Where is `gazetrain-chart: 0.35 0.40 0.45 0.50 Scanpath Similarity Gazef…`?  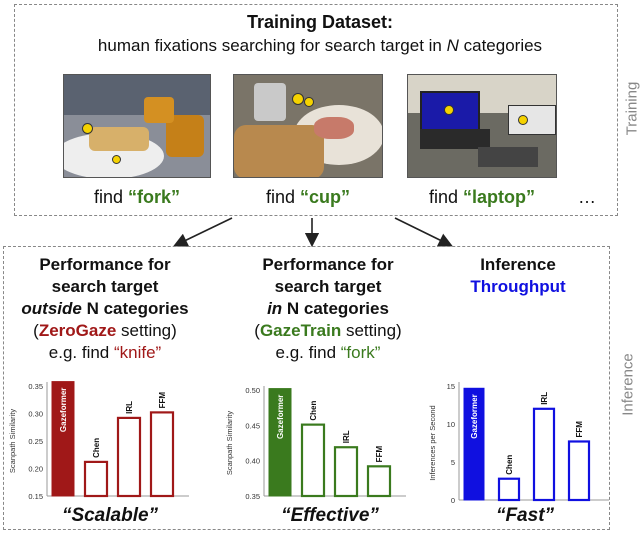 gazetrain-chart: 0.35 0.40 0.45 0.50 Scanpath Similarity Gazef… is located at coordinates (315, 443).